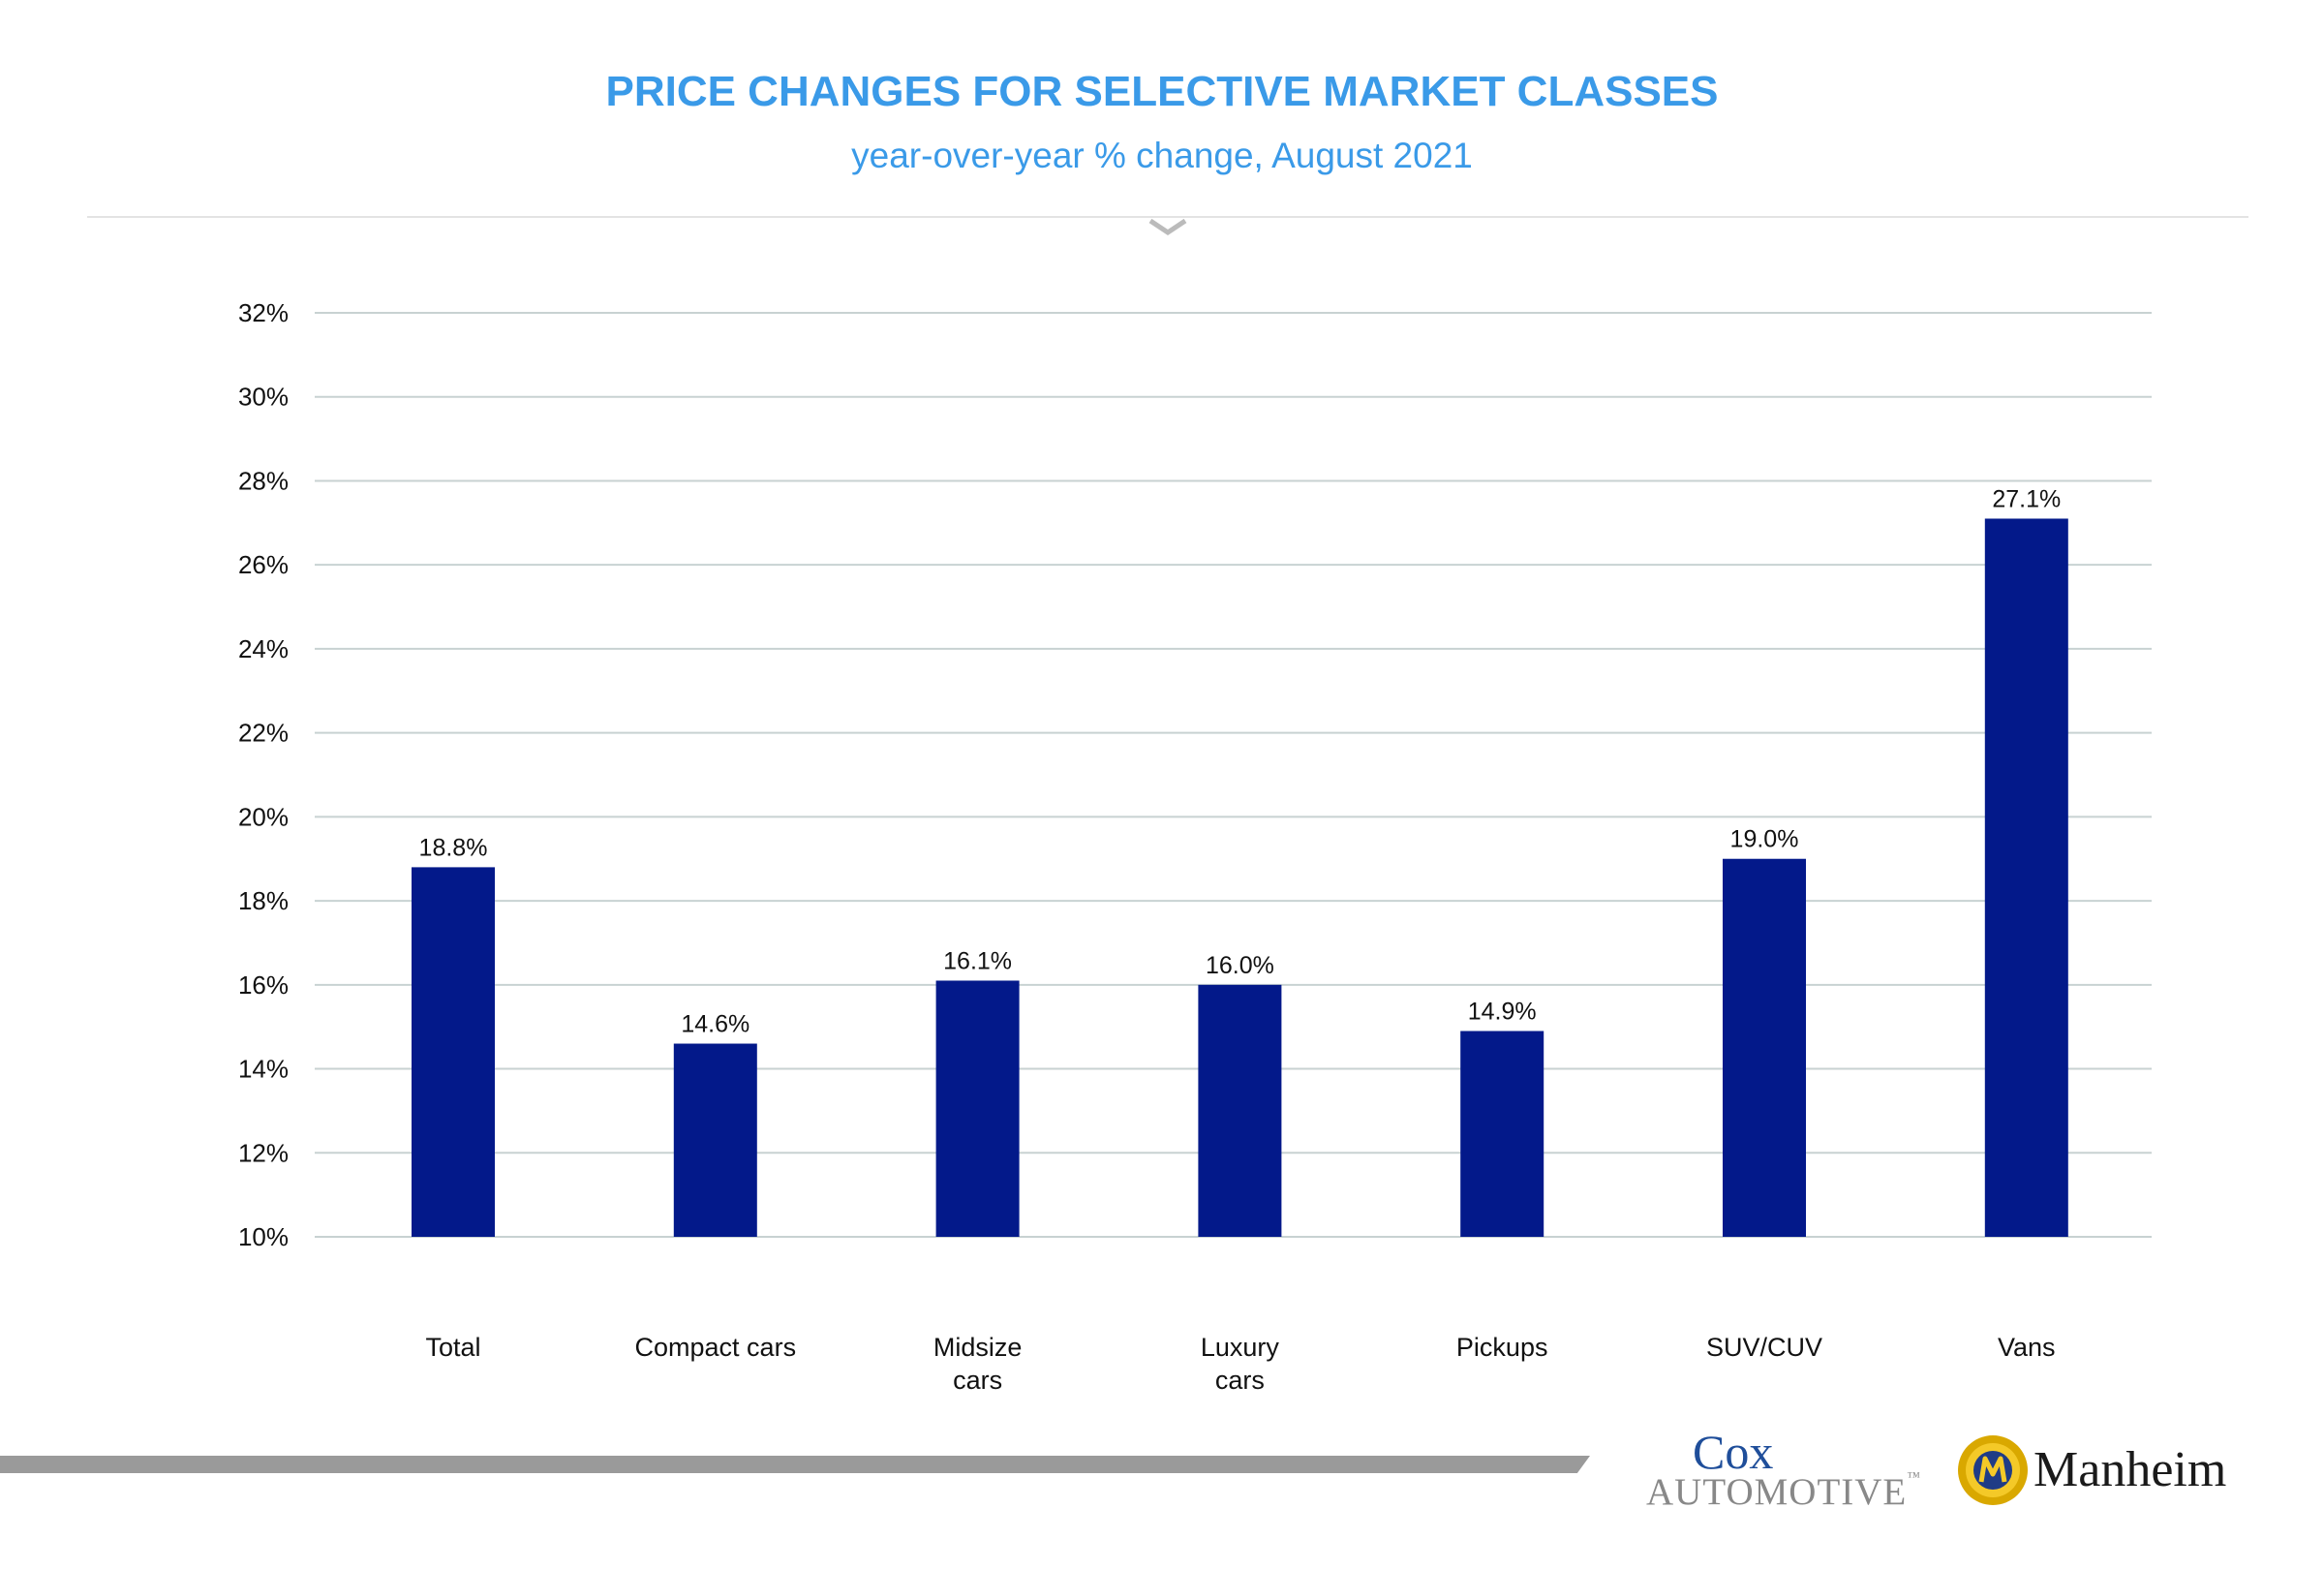 This screenshot has height=1570, width=2324. What do you see at coordinates (264, 817) in the screenshot?
I see `y-tick-label: 20%` at bounding box center [264, 817].